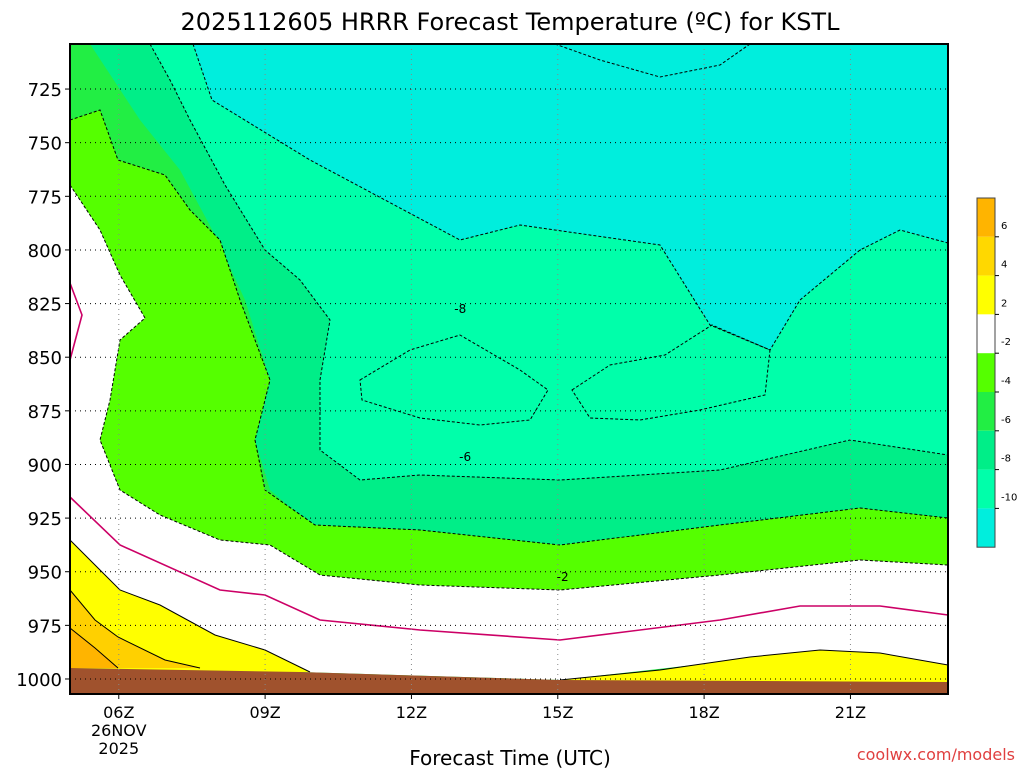 The width and height of the screenshot is (1024, 772). I want to click on cold-pocket-right, so click(671, 372).